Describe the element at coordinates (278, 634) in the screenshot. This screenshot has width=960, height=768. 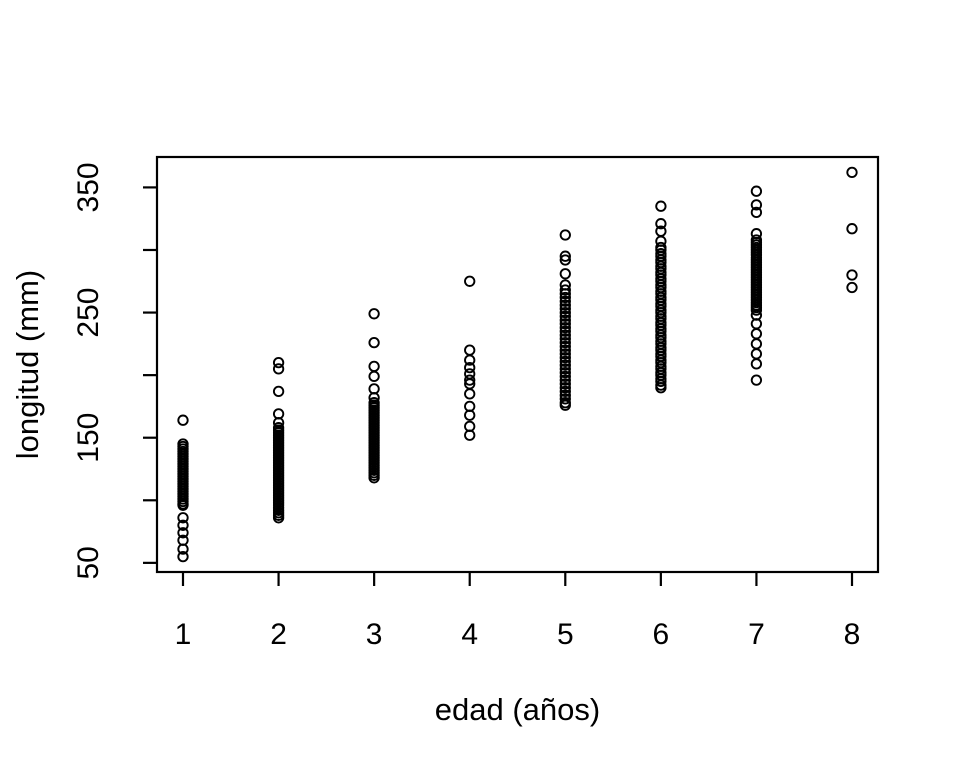
I see `x-axis-tick-label: 2` at that location.